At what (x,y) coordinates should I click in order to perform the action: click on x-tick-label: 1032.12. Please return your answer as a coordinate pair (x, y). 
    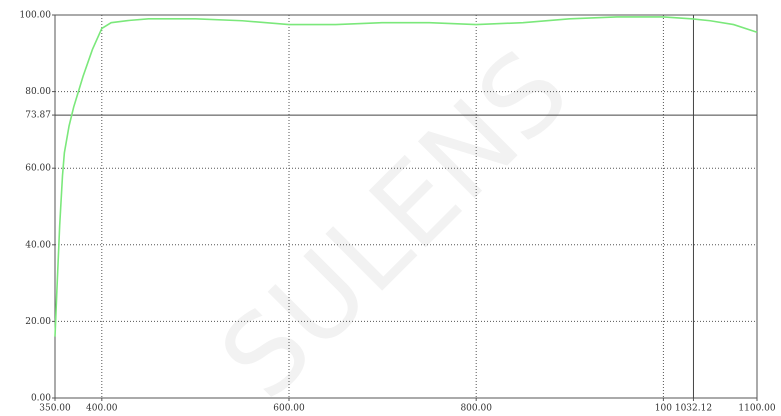
    Looking at the image, I should click on (693, 409).